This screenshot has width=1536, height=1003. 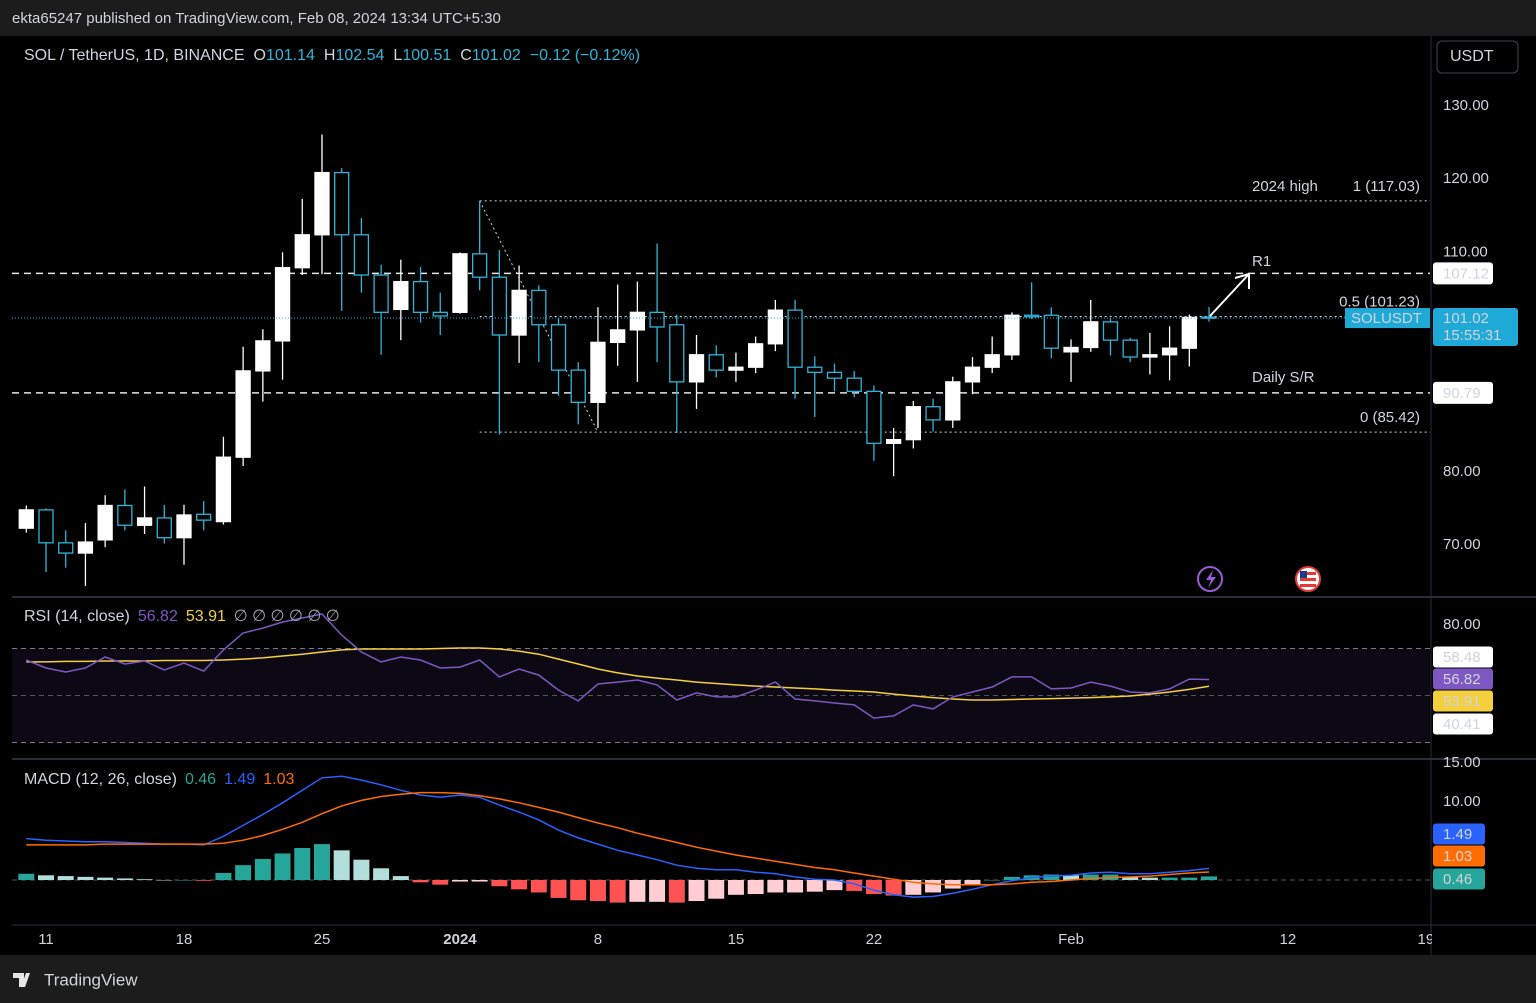 I want to click on lightning-icon, so click(x=1210, y=579).